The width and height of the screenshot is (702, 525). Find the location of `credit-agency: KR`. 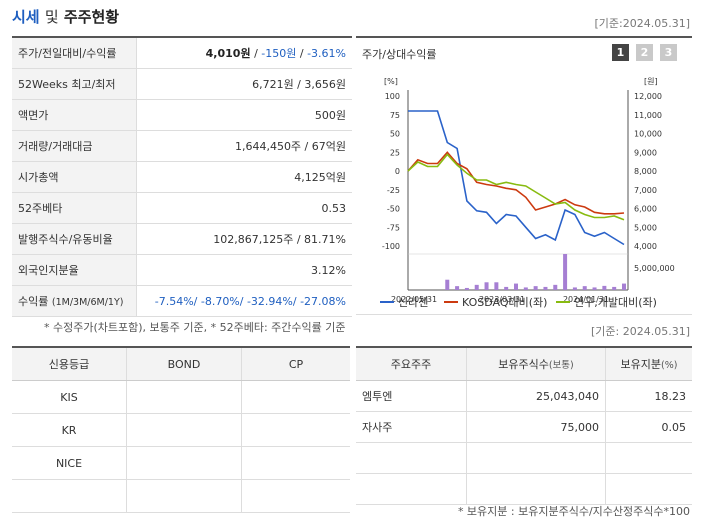

credit-agency: KR is located at coordinates (69, 430).